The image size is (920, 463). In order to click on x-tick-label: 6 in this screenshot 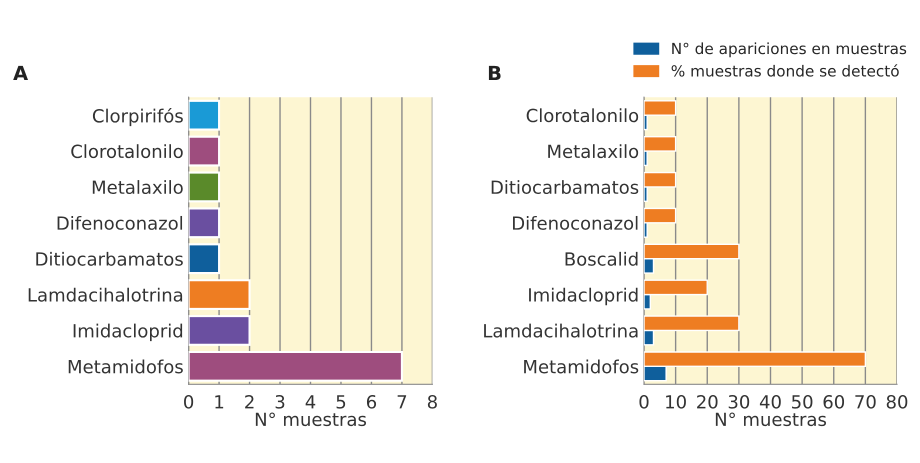, I will do `click(371, 402)`.